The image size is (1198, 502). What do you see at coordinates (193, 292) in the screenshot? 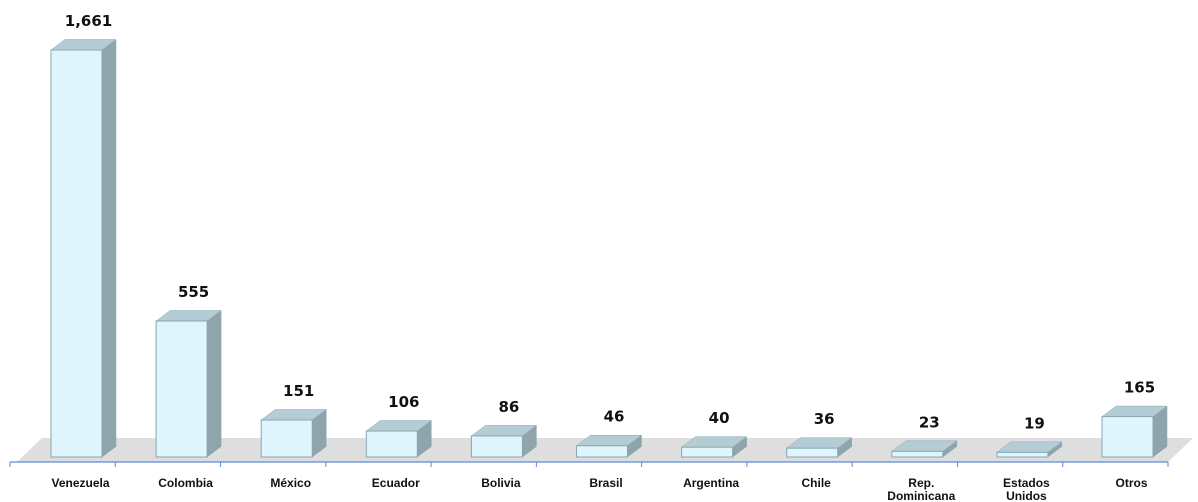
I see `value-label: 555` at bounding box center [193, 292].